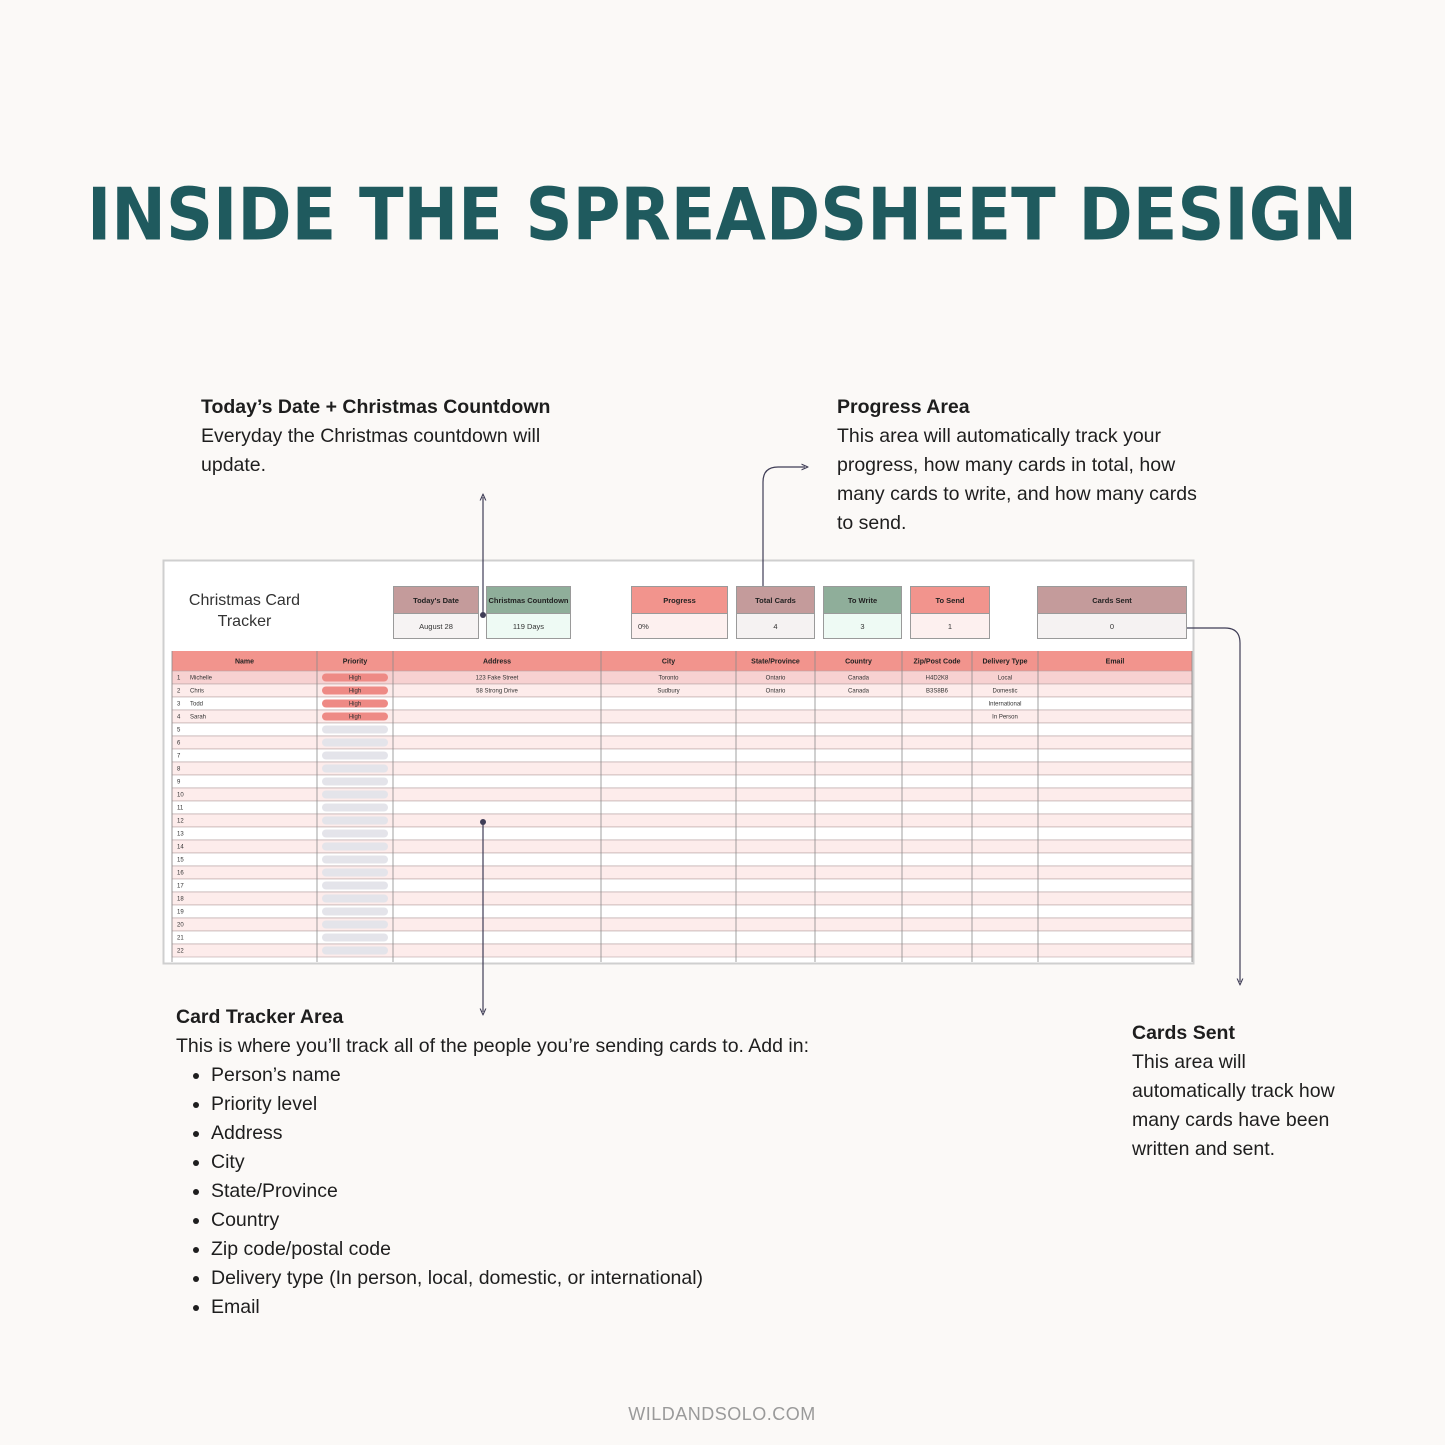 Image resolution: width=1445 pixels, height=1445 pixels. What do you see at coordinates (668, 679) in the screenshot?
I see `cell: Toronto` at bounding box center [668, 679].